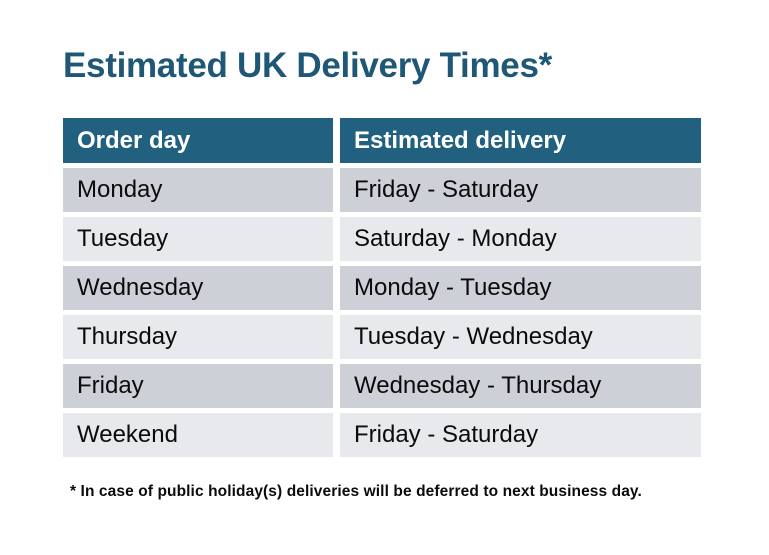  Describe the element at coordinates (520, 386) in the screenshot. I see `delivery-cell: Wednesday - Thursday` at that location.